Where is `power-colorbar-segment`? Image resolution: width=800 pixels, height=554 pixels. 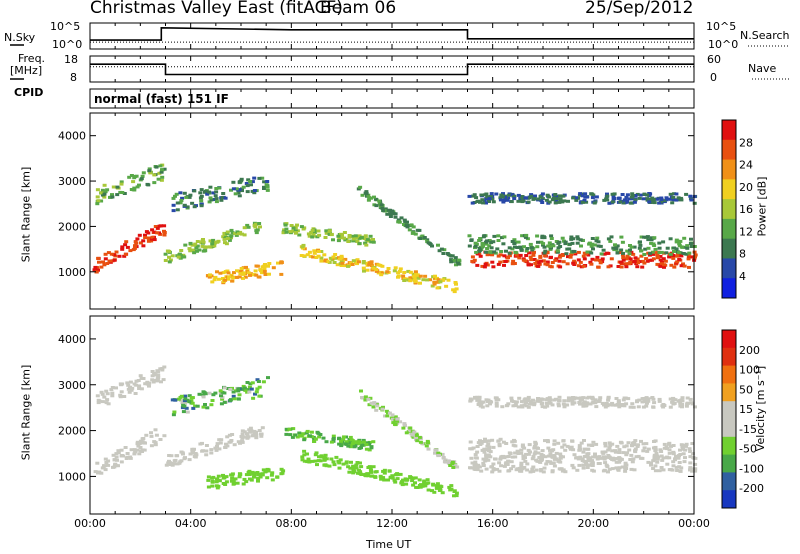
power-colorbar-segment is located at coordinates (729, 150).